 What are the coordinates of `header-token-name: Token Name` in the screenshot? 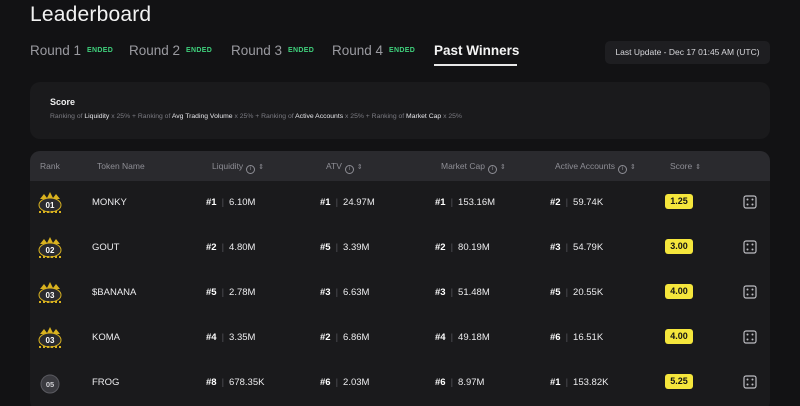 It's located at (121, 166).